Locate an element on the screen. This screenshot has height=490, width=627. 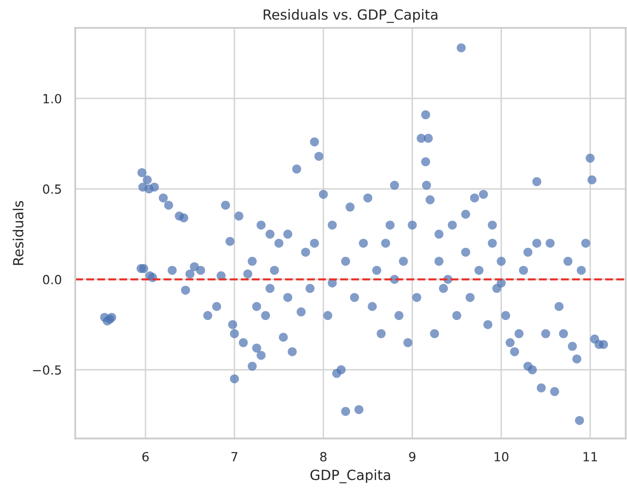
x-tick-label: 11 is located at coordinates (590, 457).